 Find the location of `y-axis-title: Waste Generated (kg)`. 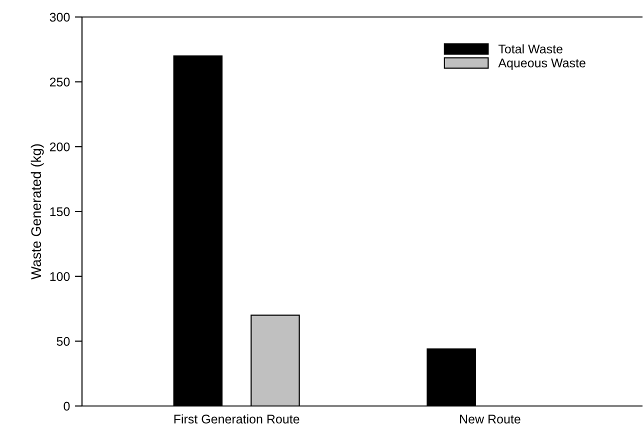

y-axis-title: Waste Generated (kg) is located at coordinates (37, 212).